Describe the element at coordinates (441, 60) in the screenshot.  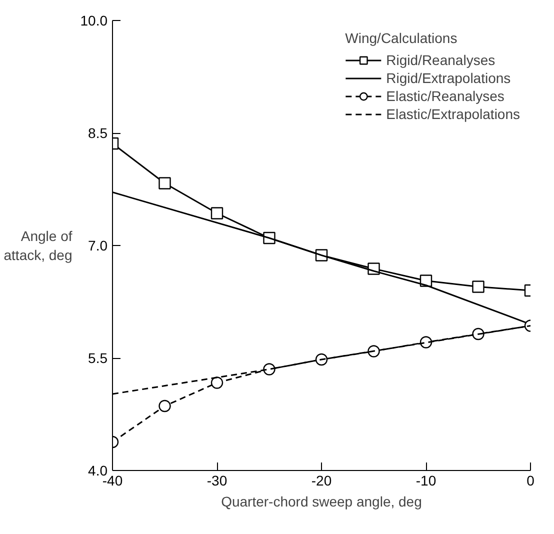
I see `legend-label: Rigid/Reanalyses` at that location.